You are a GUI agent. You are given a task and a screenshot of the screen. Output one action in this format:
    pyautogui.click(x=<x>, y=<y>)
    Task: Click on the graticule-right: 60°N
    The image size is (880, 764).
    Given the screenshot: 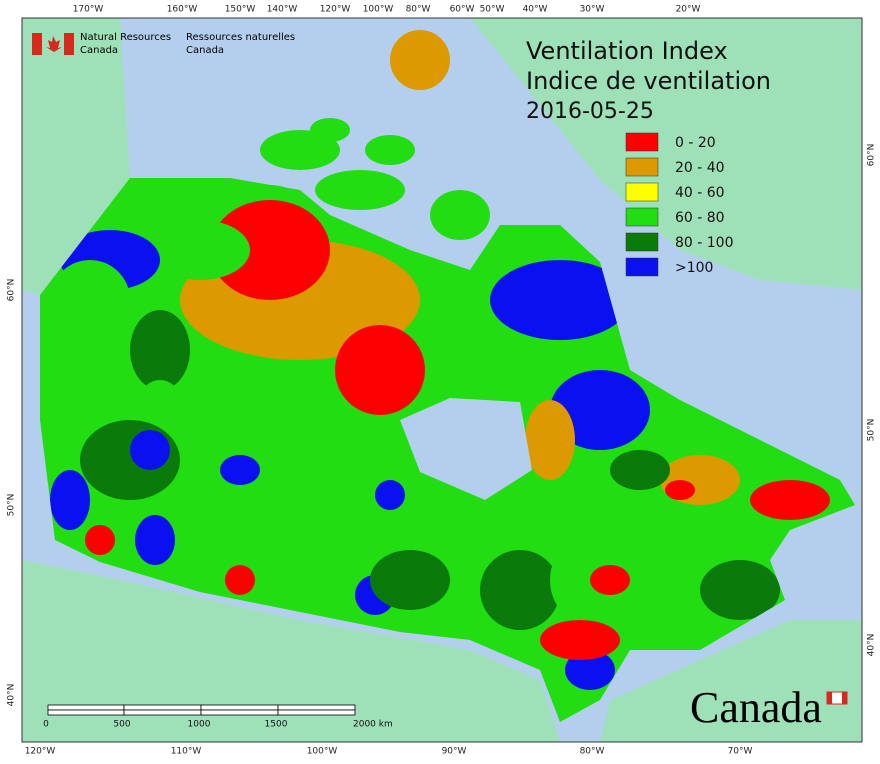 What is the action you would take?
    pyautogui.click(x=872, y=155)
    